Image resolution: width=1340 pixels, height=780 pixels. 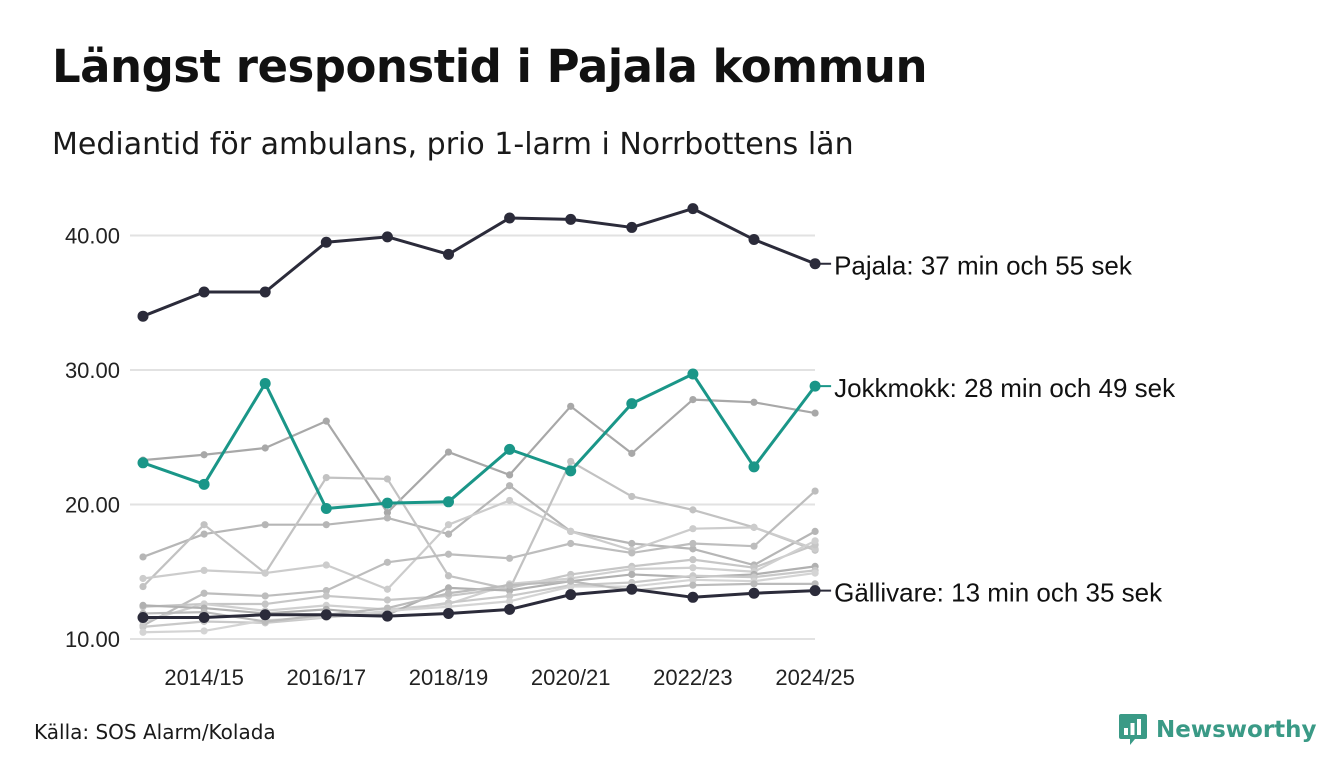 I want to click on brand-logo: Newsworthy, so click(x=1217, y=730).